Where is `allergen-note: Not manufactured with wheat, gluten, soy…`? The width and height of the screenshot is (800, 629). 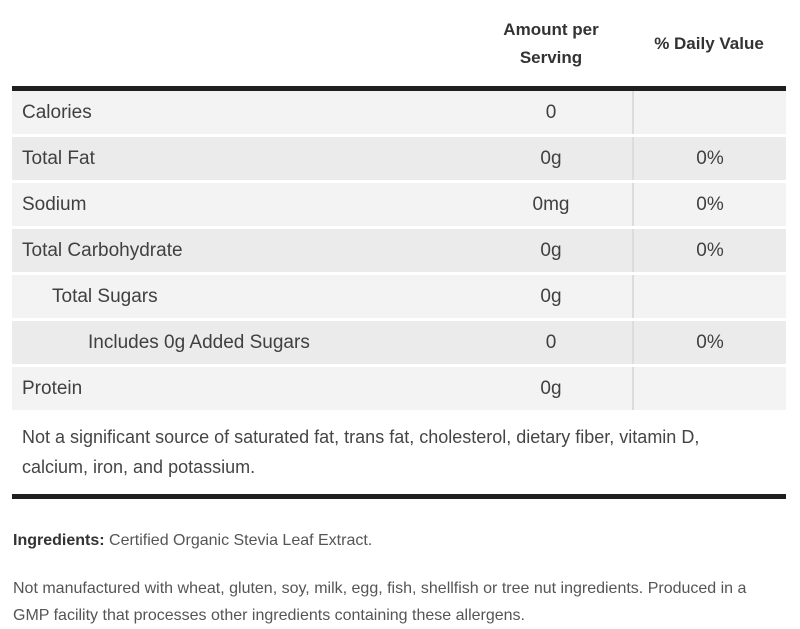
allergen-note: Not manufactured with wheat, gluten, soy… is located at coordinates (380, 602).